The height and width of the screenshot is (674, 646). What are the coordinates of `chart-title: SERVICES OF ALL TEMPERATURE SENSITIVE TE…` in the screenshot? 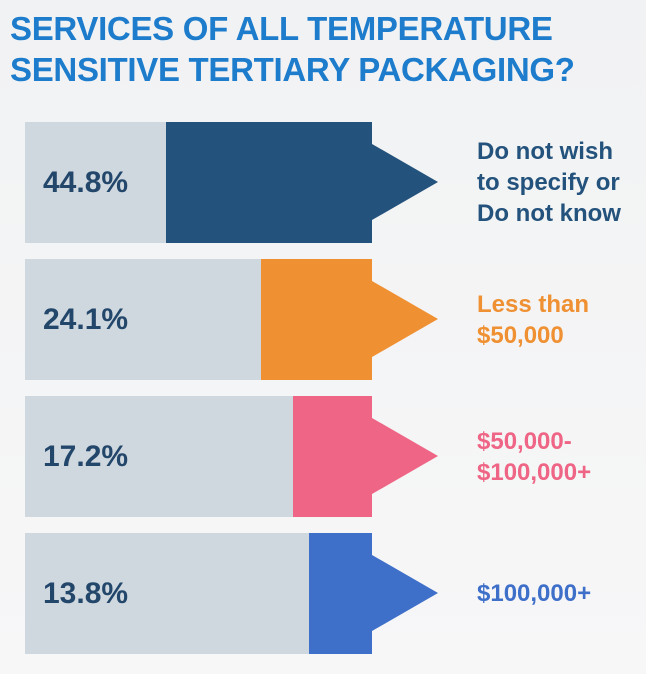 It's located at (292, 49).